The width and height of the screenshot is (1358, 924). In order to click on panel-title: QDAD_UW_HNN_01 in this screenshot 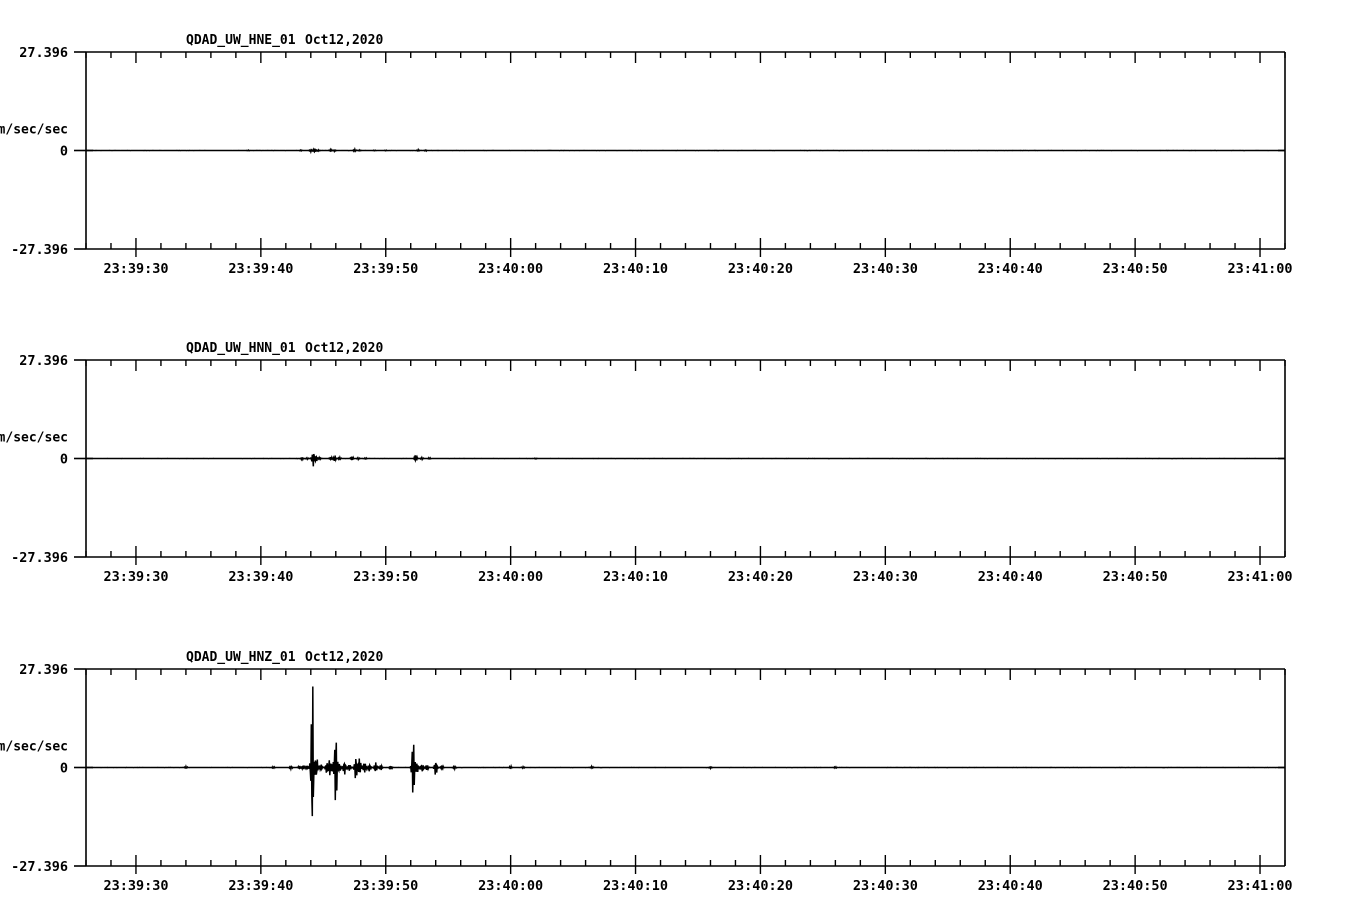, I will do `click(241, 348)`.